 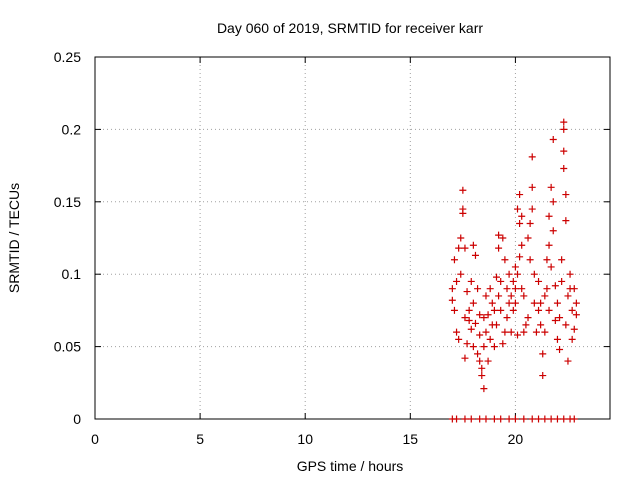 I want to click on x-tick-label: 10, so click(x=305, y=439).